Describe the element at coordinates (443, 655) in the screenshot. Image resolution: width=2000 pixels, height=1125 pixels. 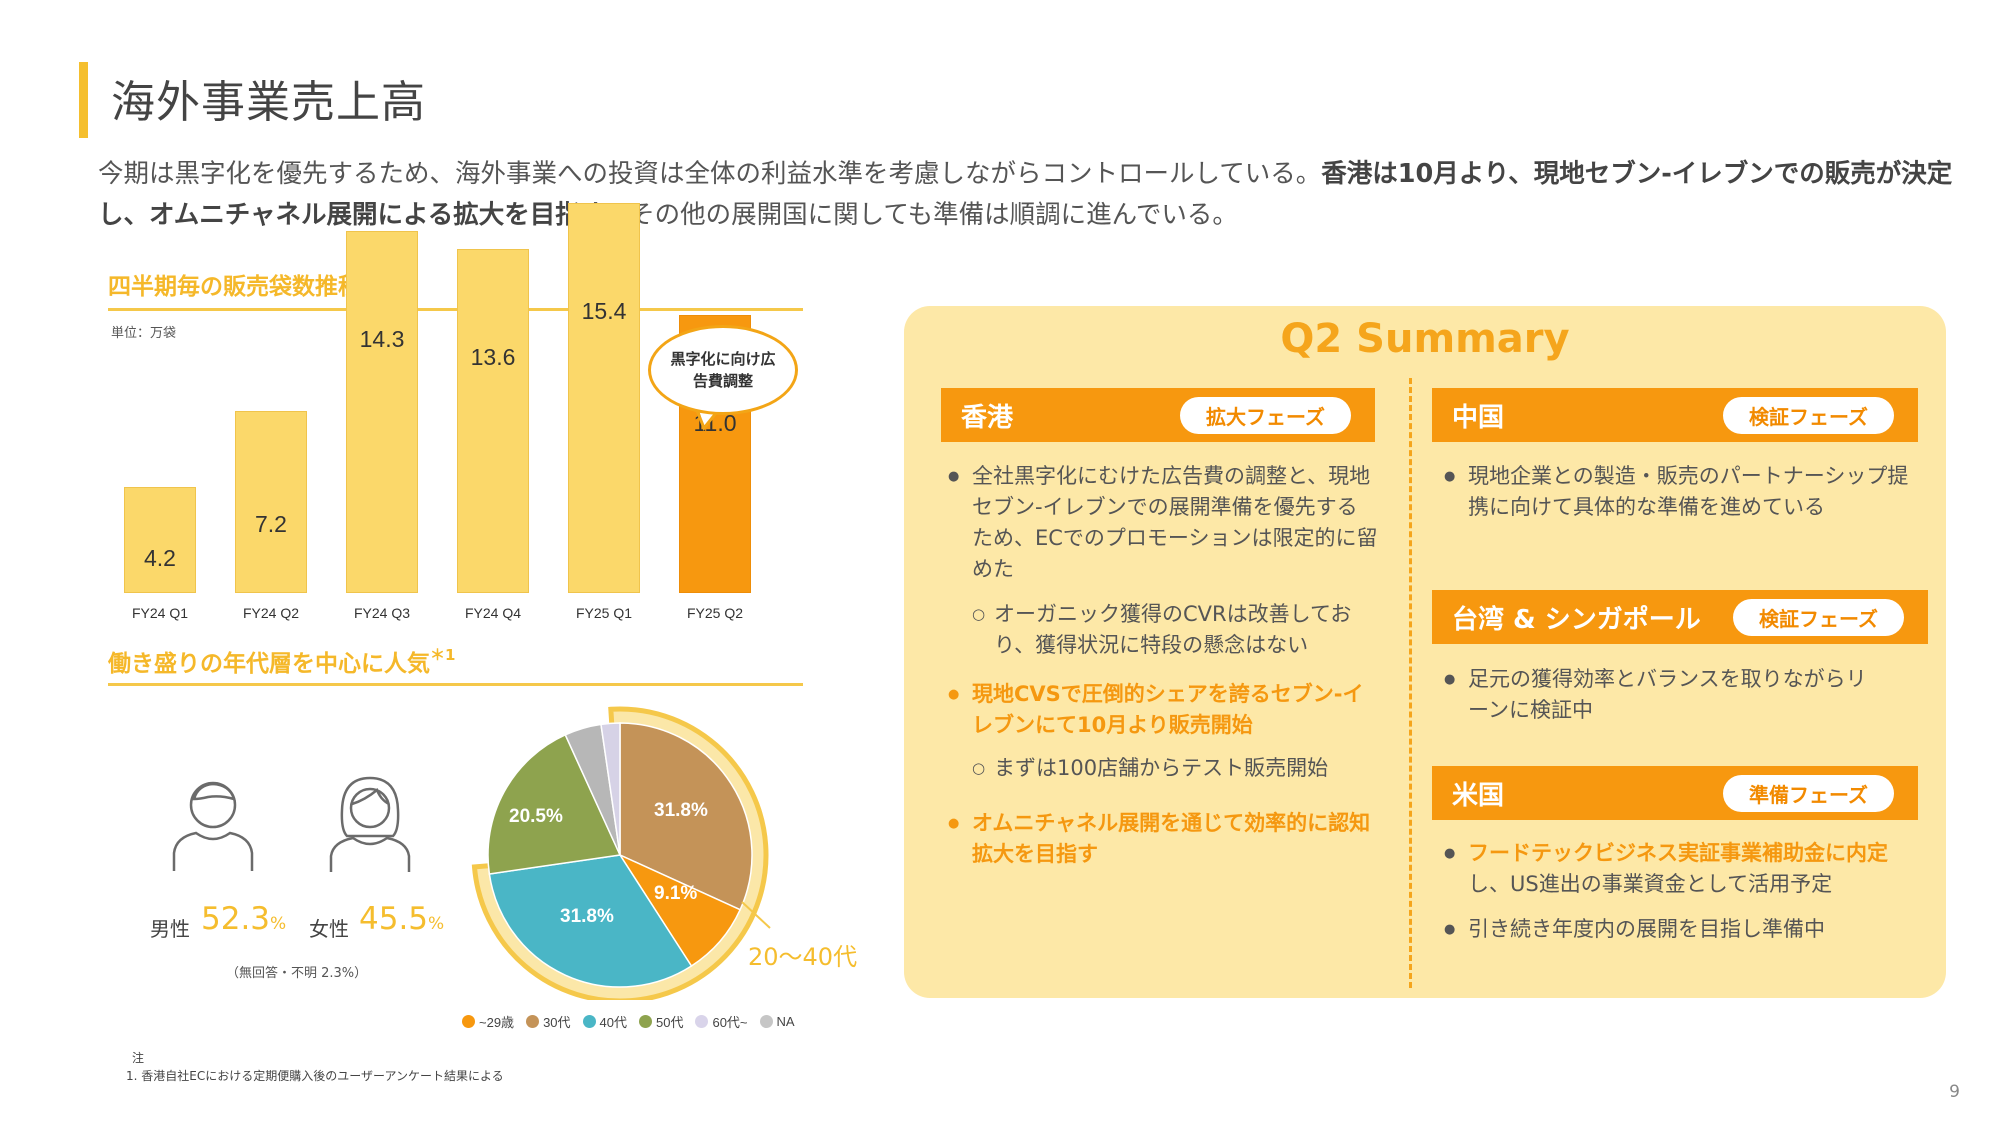
I see `demo-title-footnote-mark: ＊1` at that location.